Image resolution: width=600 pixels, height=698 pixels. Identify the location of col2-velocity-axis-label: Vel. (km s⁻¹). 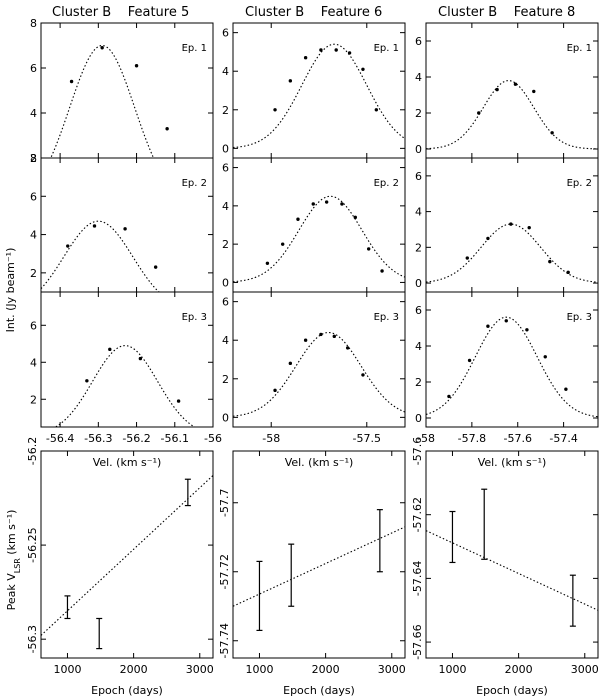
(512, 462).